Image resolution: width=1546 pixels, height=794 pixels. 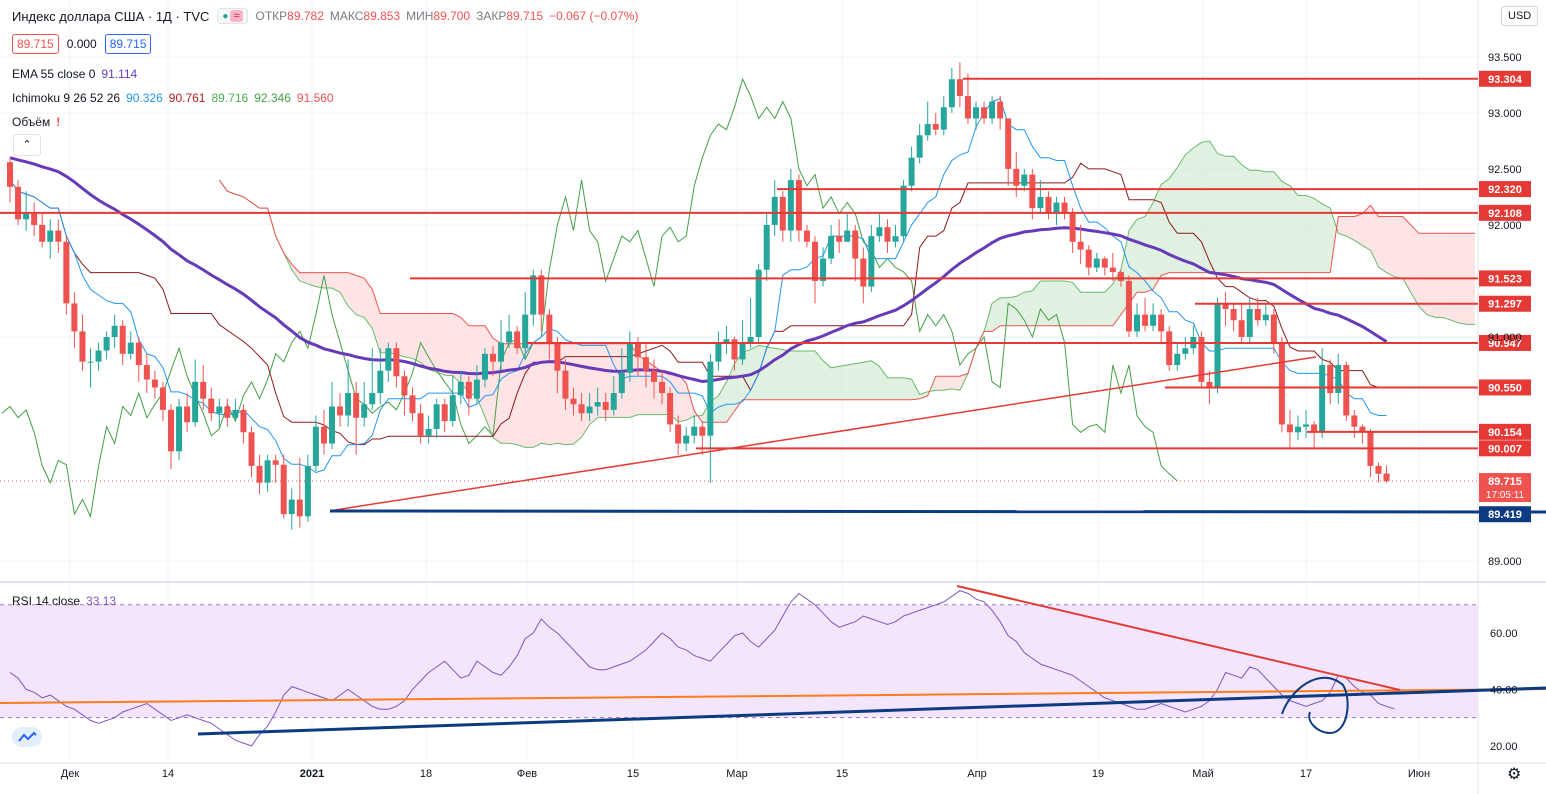 I want to click on high-label: МАКС, so click(x=346, y=16).